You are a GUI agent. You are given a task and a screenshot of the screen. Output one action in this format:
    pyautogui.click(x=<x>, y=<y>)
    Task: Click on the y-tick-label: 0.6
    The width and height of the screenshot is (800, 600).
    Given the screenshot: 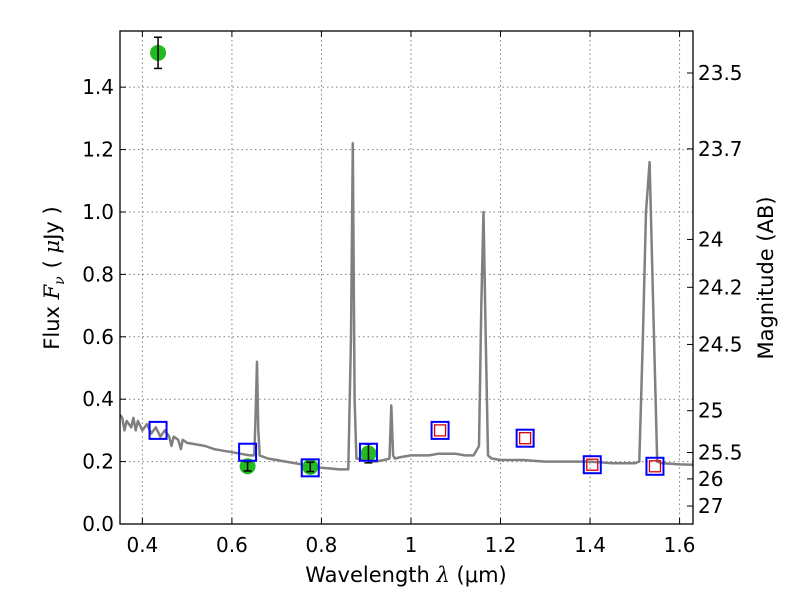 What is the action you would take?
    pyautogui.click(x=98, y=337)
    